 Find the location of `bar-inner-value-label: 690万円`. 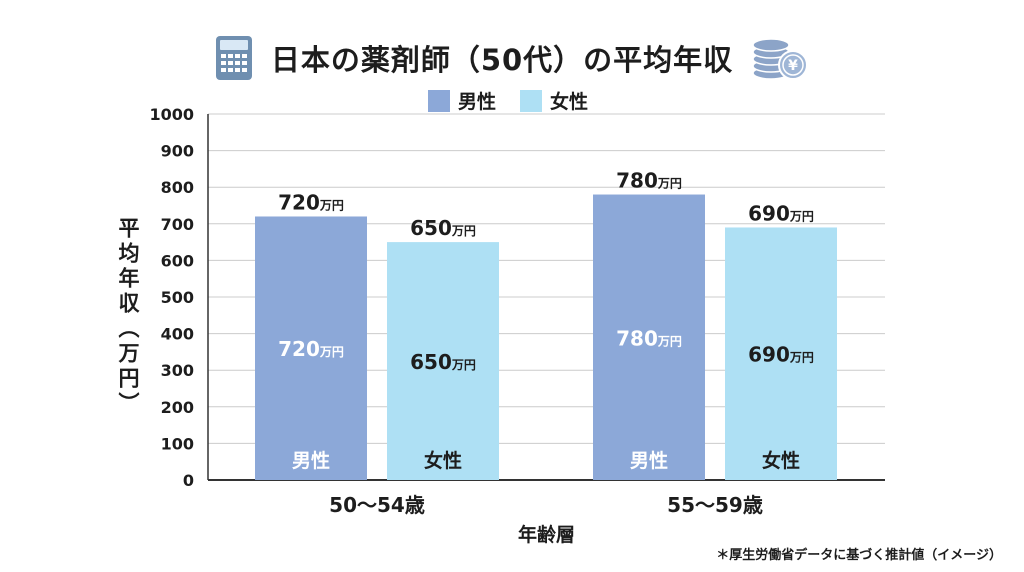

bar-inner-value-label: 690万円 is located at coordinates (781, 355).